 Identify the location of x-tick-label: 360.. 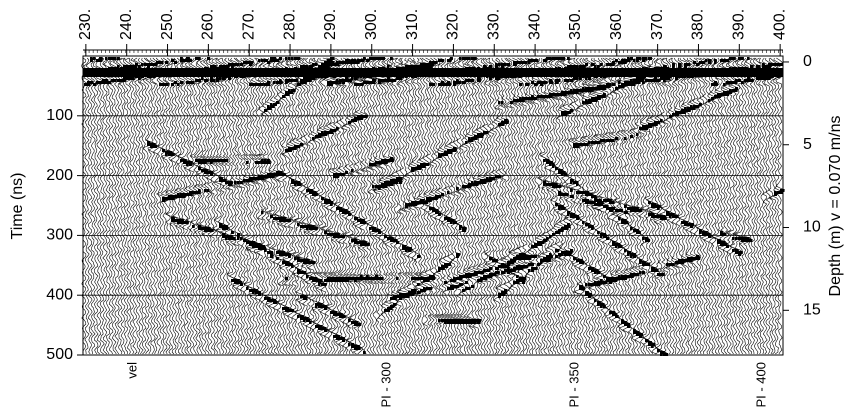
(616, 24).